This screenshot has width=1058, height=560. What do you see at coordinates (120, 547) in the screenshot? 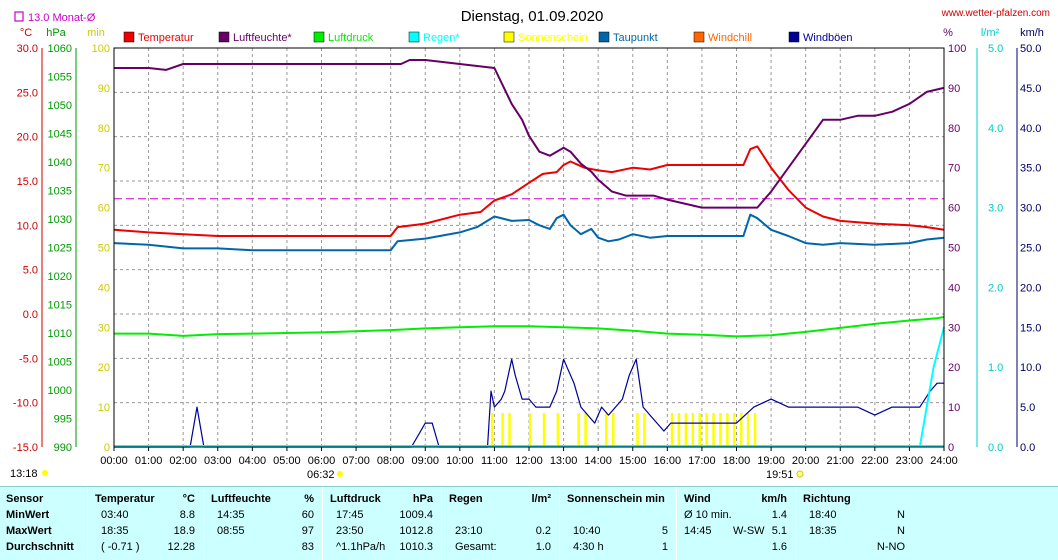
I see `summary-time: ( -0.71 )` at bounding box center [120, 547].